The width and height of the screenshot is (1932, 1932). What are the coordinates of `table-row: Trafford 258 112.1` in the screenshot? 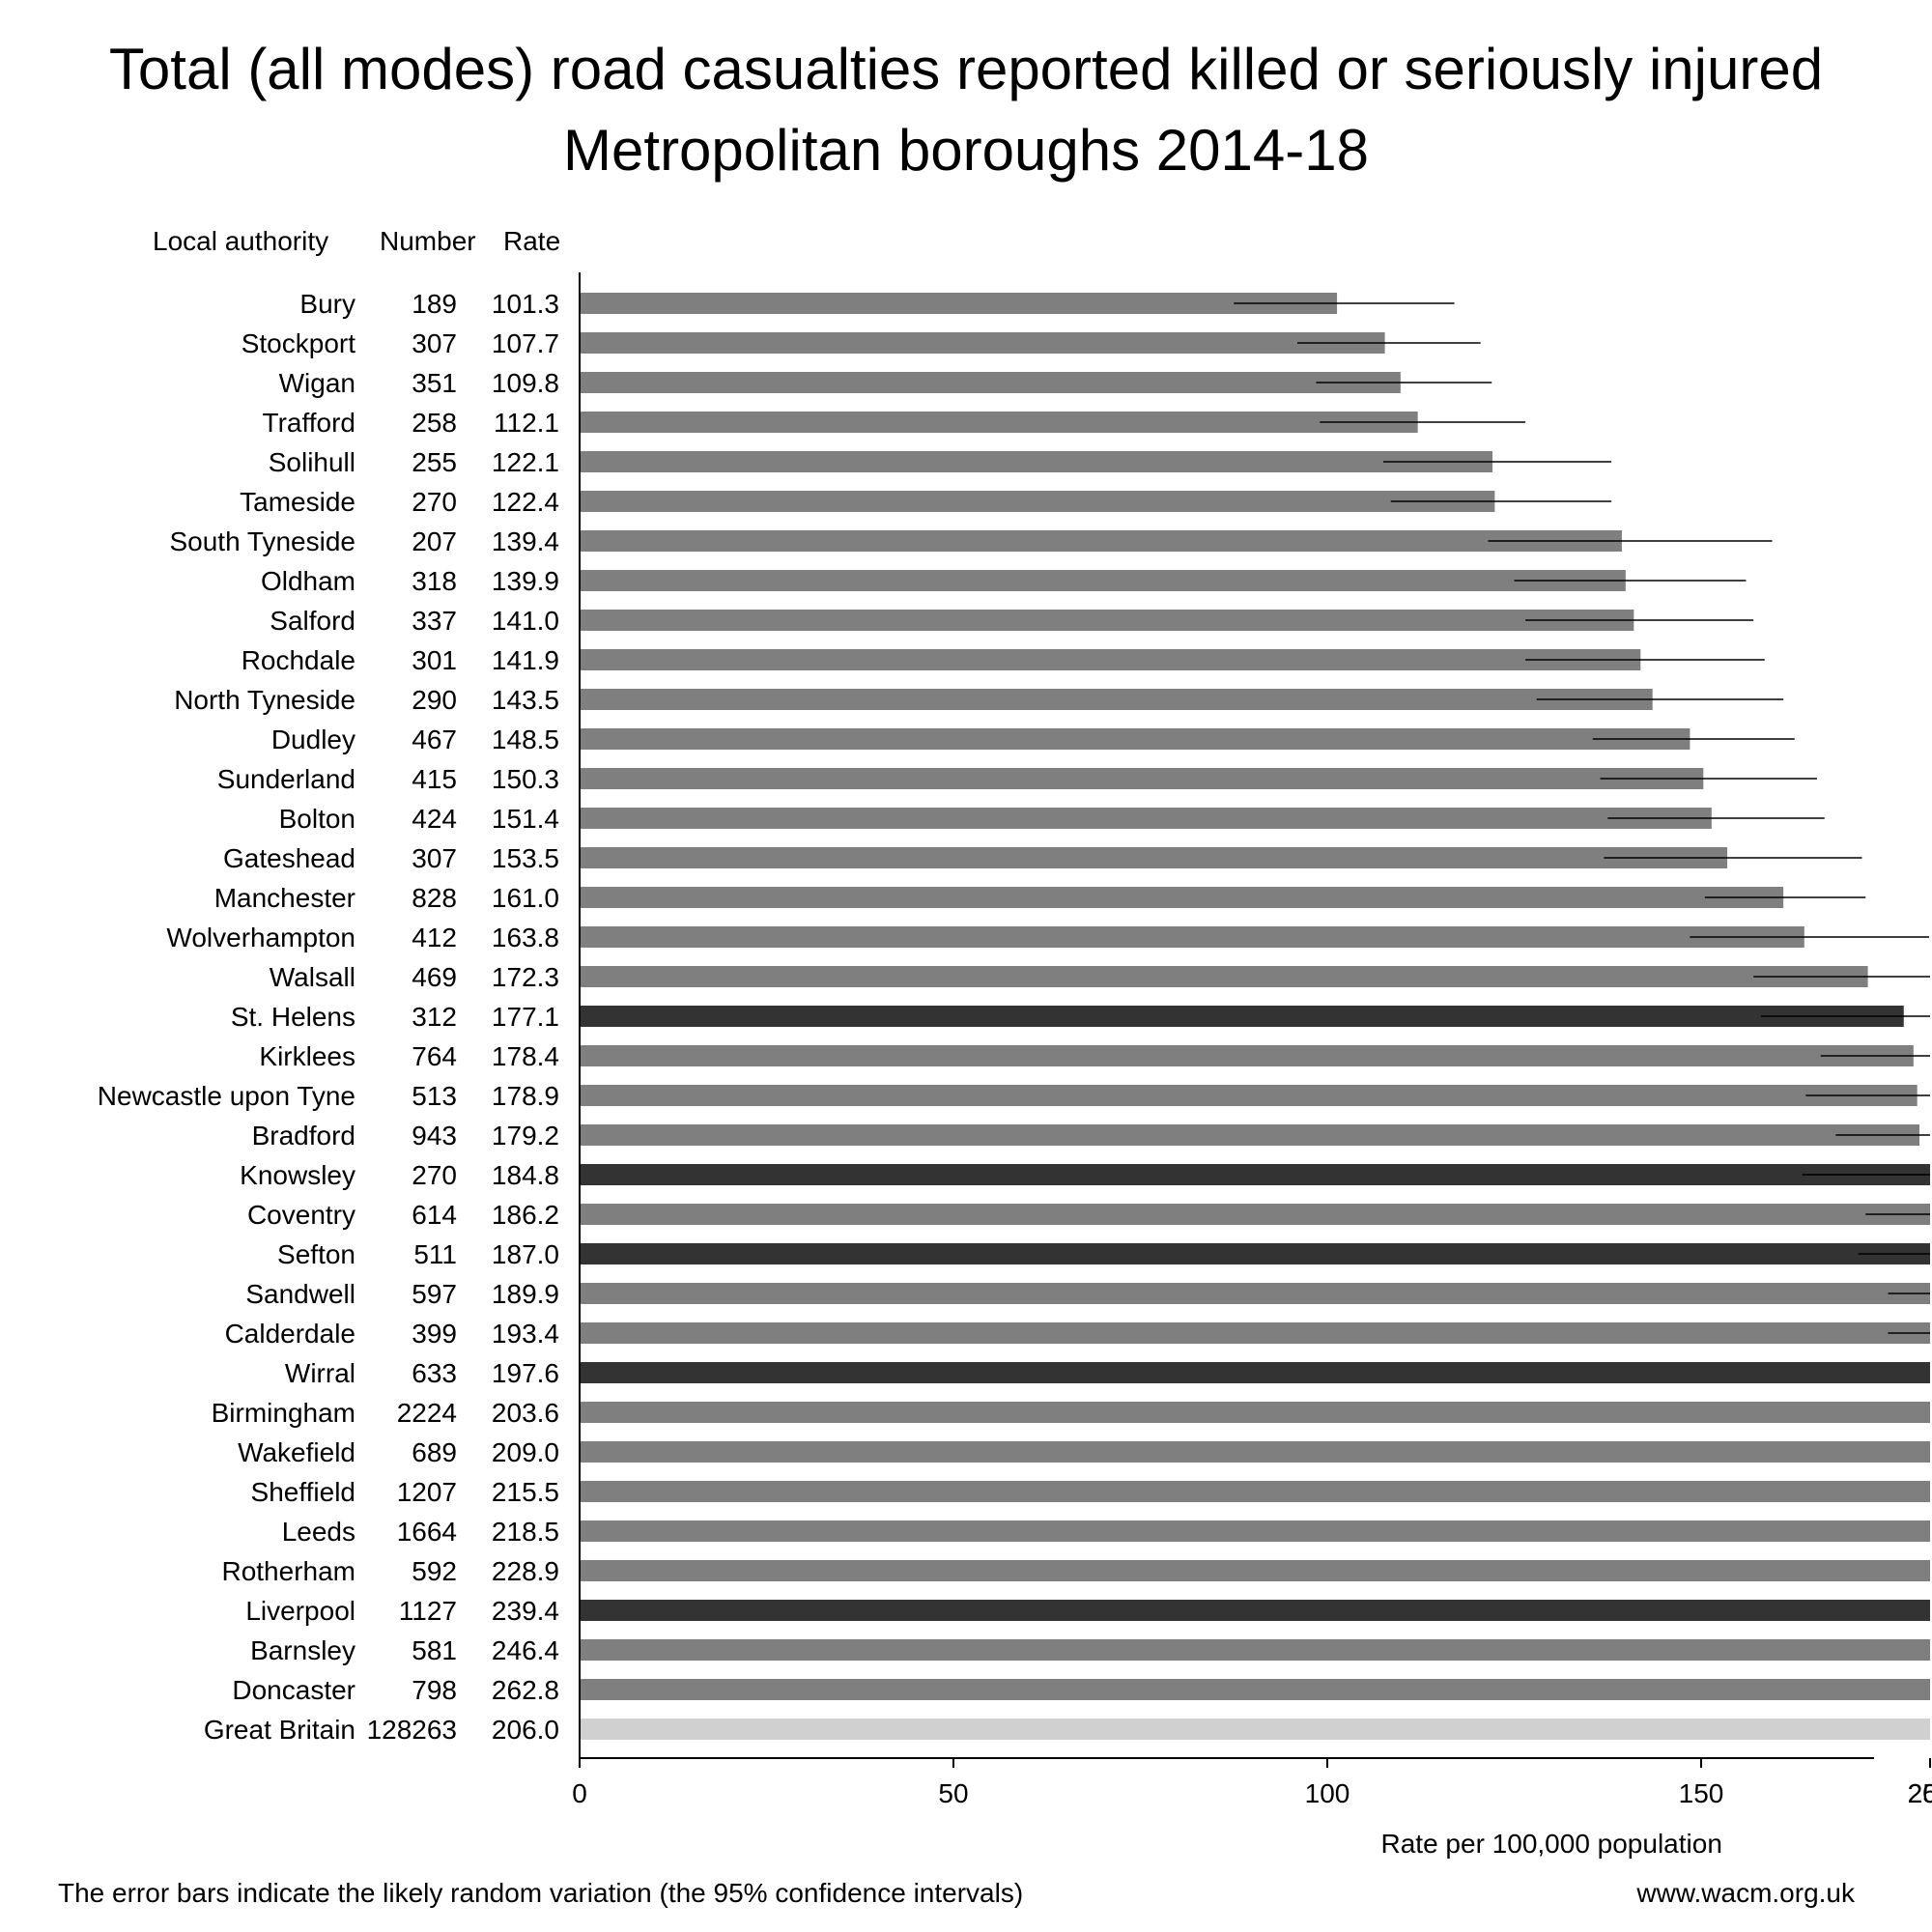 It's located at (894, 423).